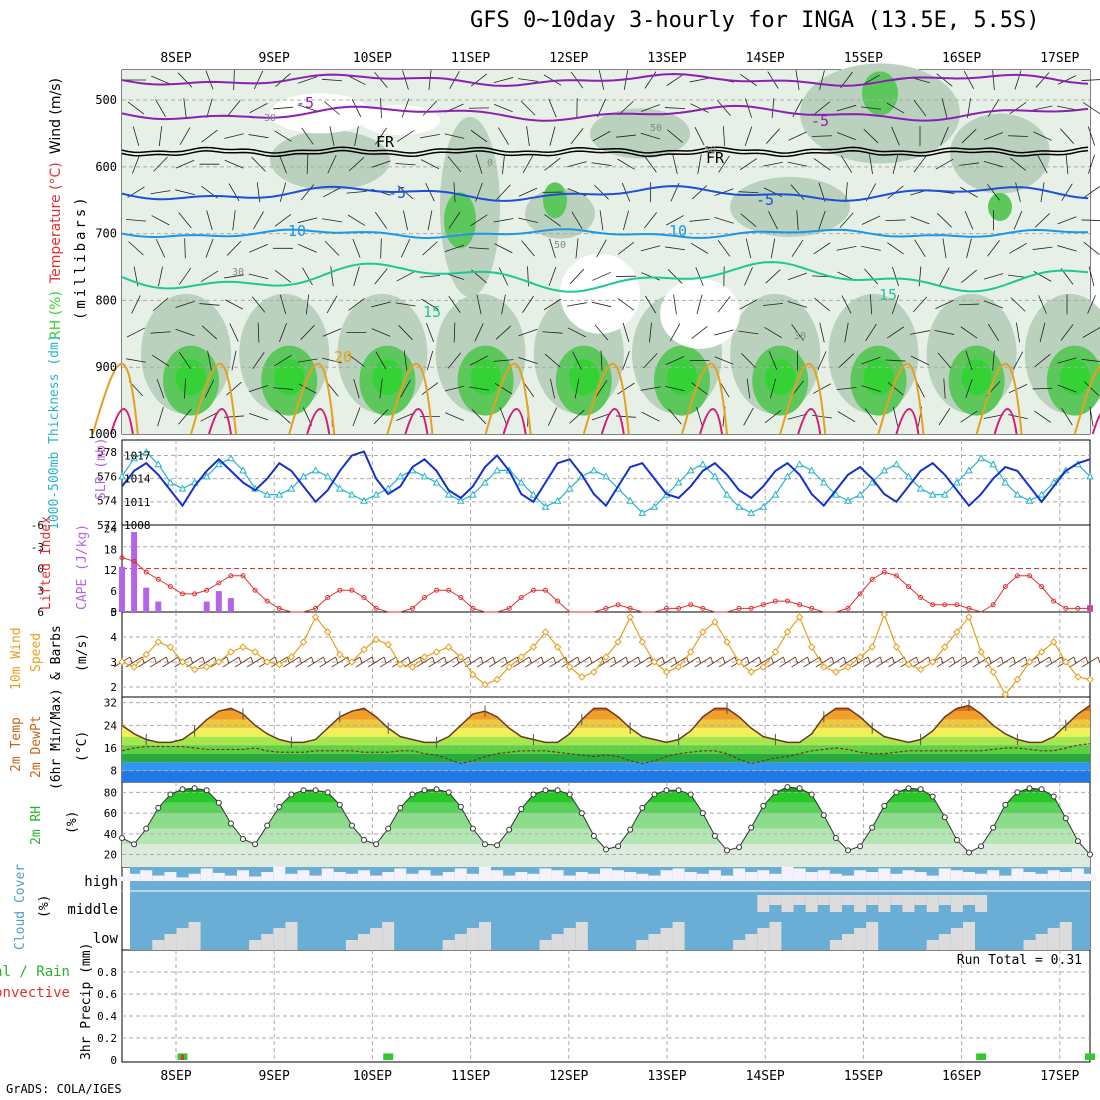  Describe the element at coordinates (780, 377) in the screenshot. I see `rh-blob-bright` at that location.